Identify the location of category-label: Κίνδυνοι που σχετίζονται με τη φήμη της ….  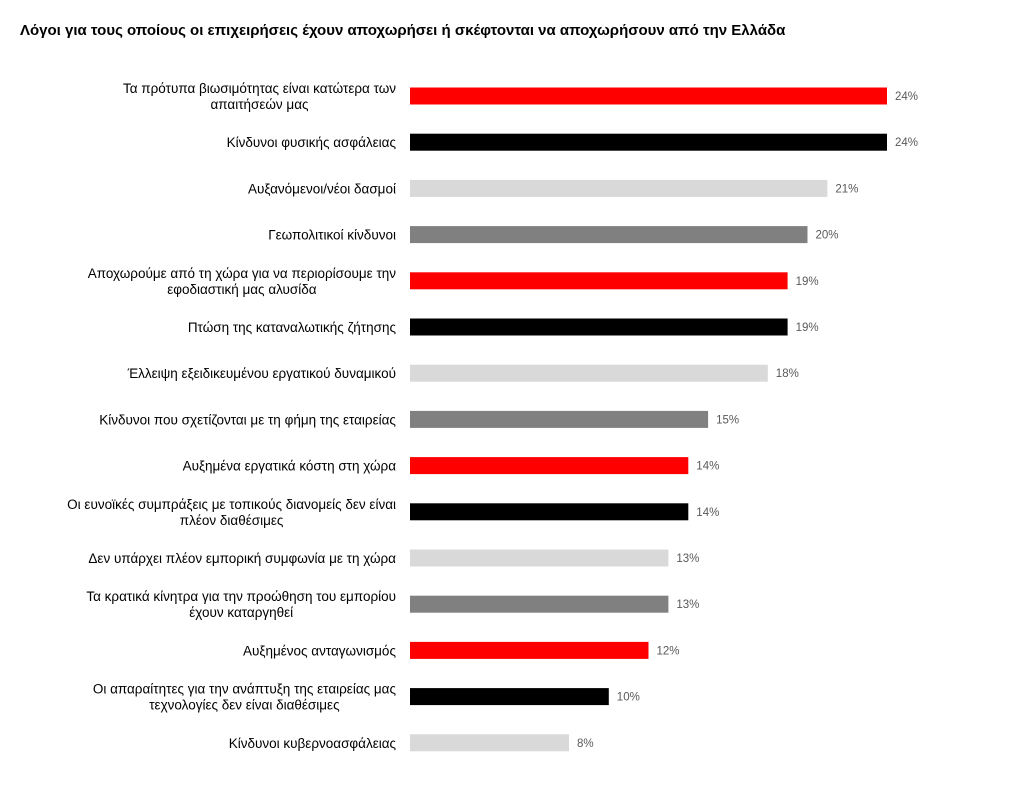
(247, 419).